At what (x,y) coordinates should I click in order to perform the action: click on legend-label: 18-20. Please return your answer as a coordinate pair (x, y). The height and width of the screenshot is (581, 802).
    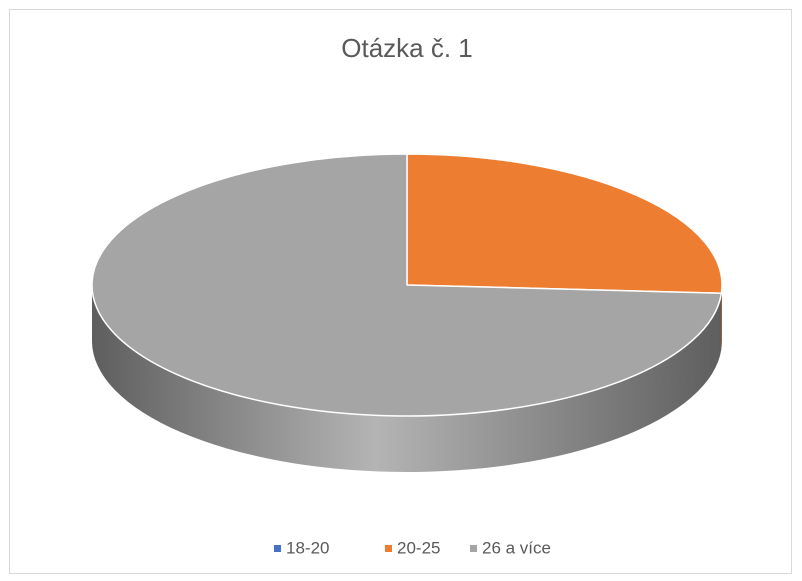
    Looking at the image, I should click on (307, 547).